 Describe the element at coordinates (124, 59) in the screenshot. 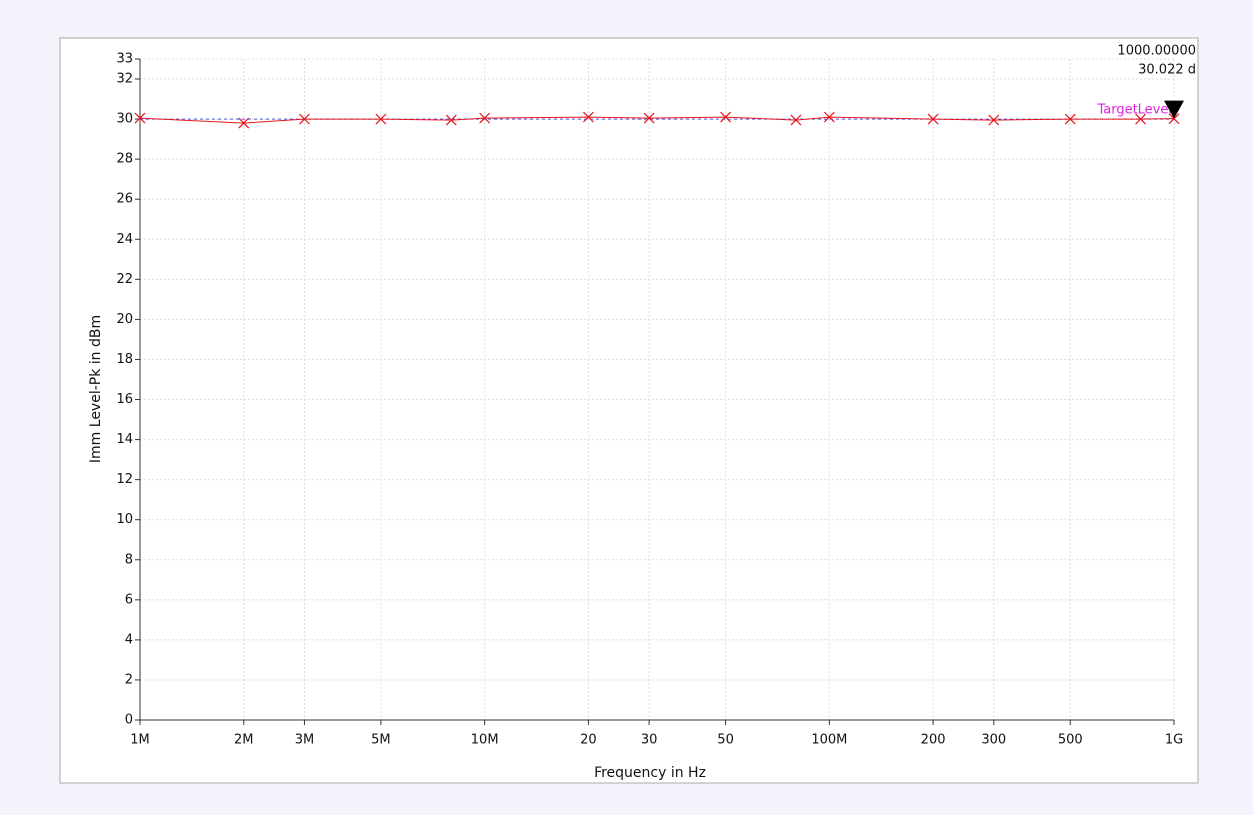

I see `y-tick-label: 33` at that location.